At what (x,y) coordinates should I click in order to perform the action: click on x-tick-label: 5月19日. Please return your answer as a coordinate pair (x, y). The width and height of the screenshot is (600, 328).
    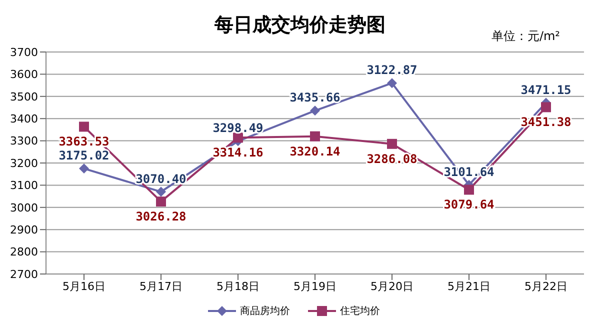
    Looking at the image, I should click on (315, 286).